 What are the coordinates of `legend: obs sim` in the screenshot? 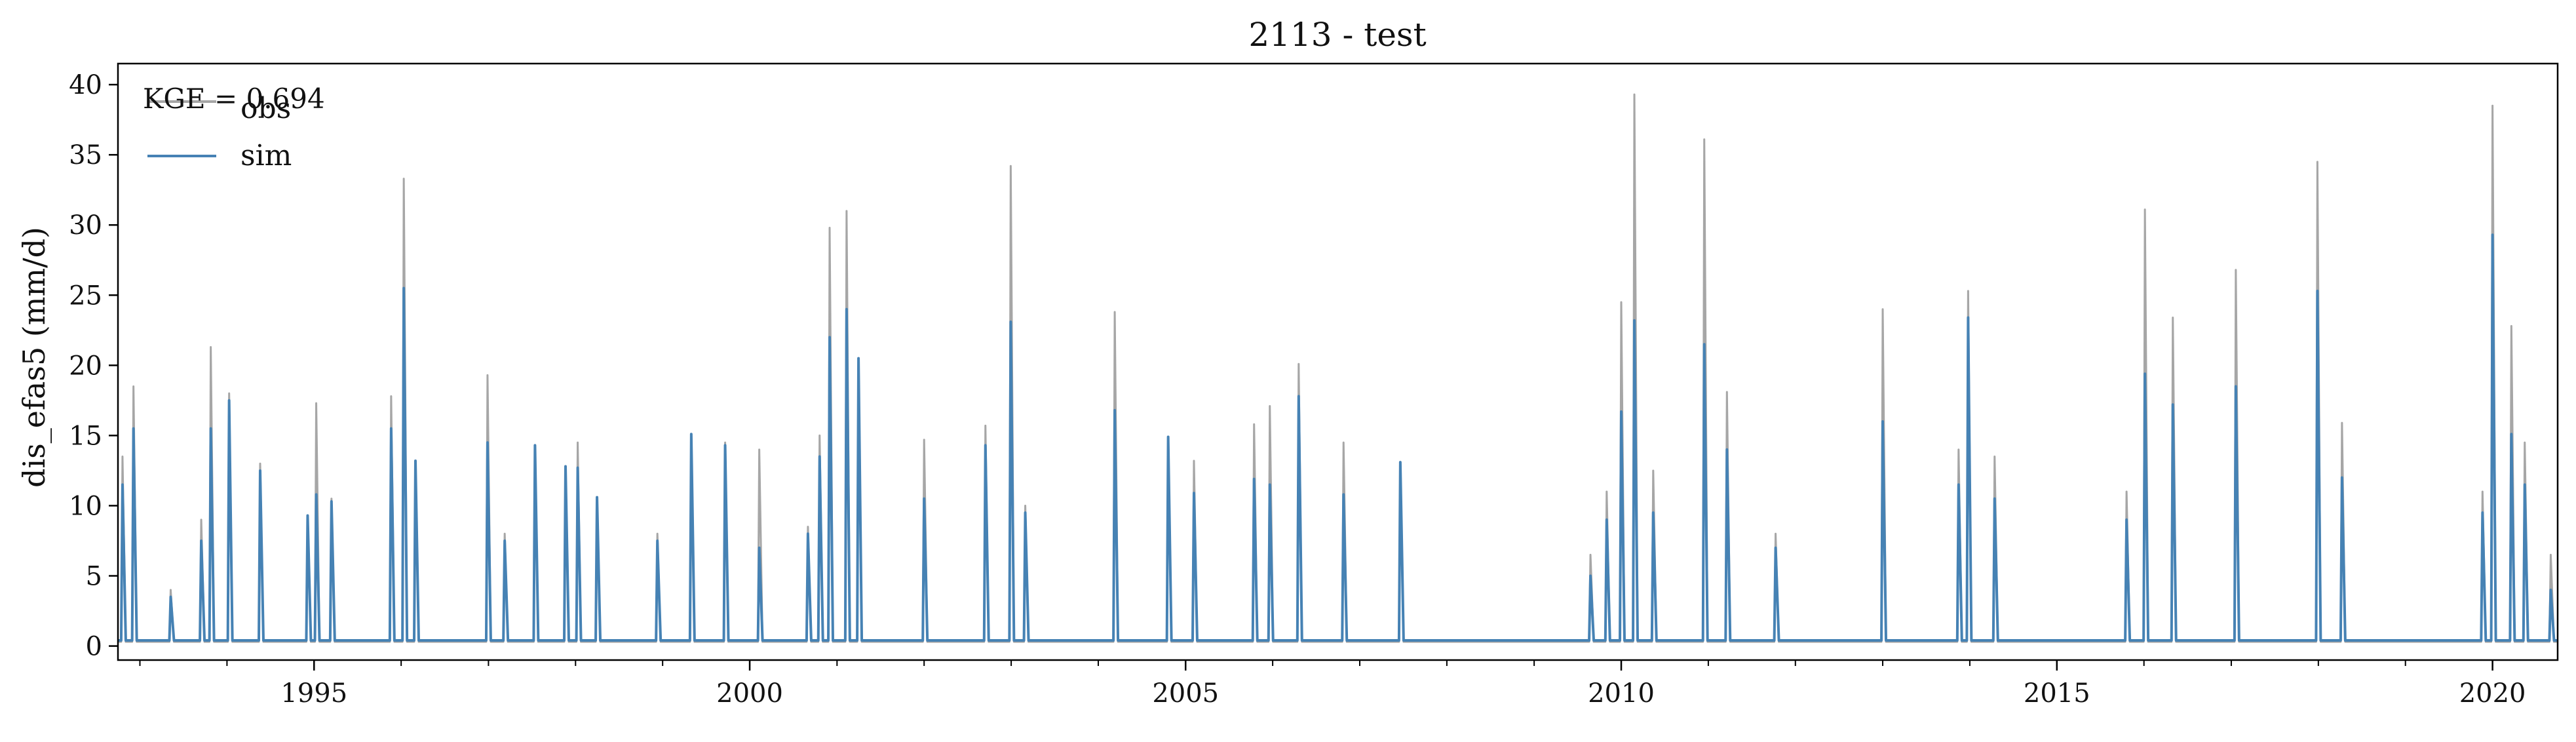 It's located at (219, 132).